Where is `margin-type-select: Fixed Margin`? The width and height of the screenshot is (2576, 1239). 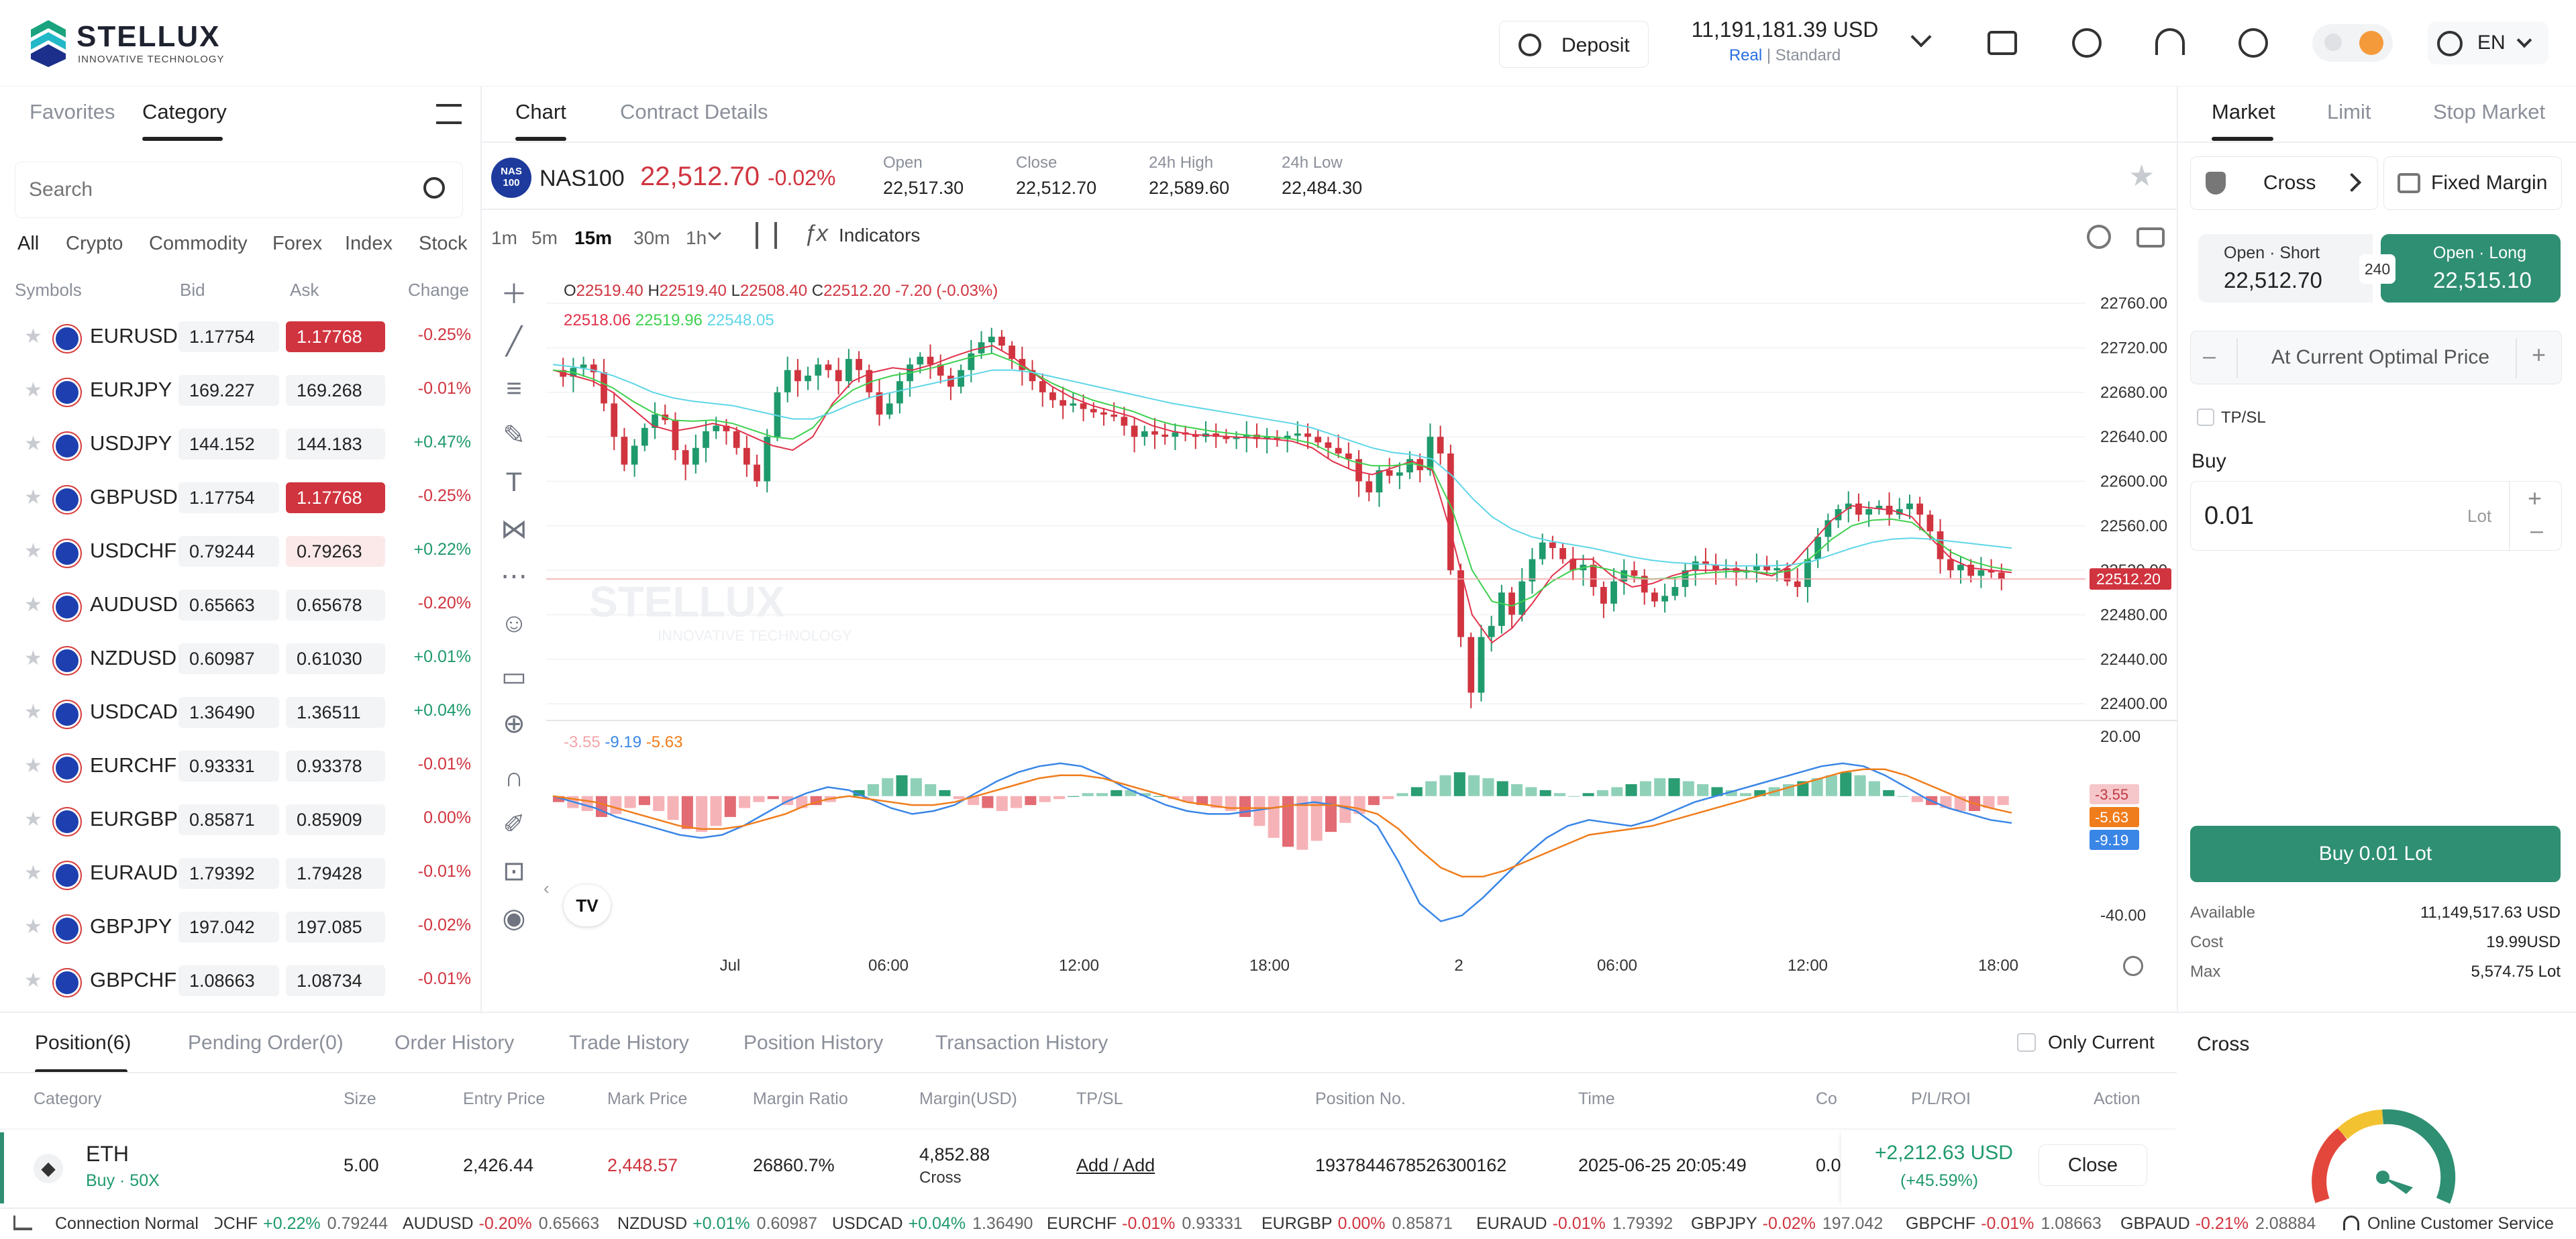 margin-type-select: Fixed Margin is located at coordinates (2472, 183).